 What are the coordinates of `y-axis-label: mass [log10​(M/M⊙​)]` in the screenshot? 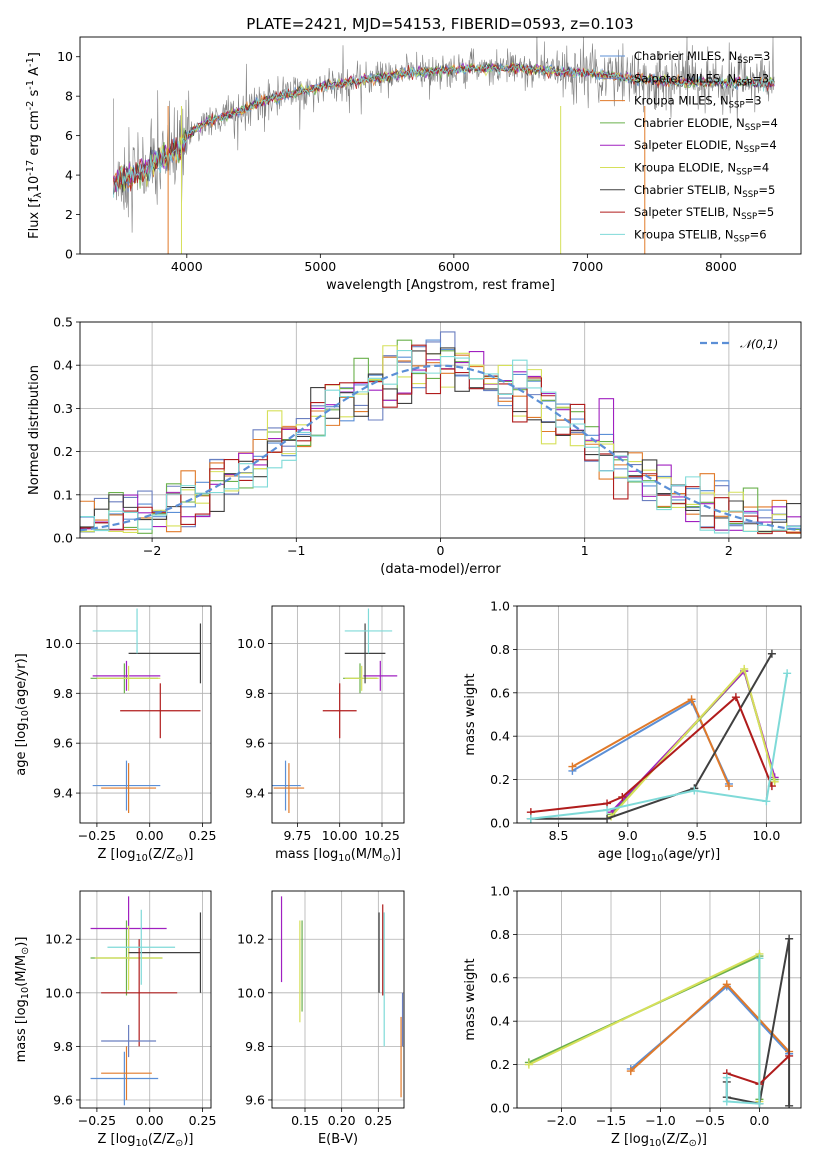 It's located at (22, 1000).